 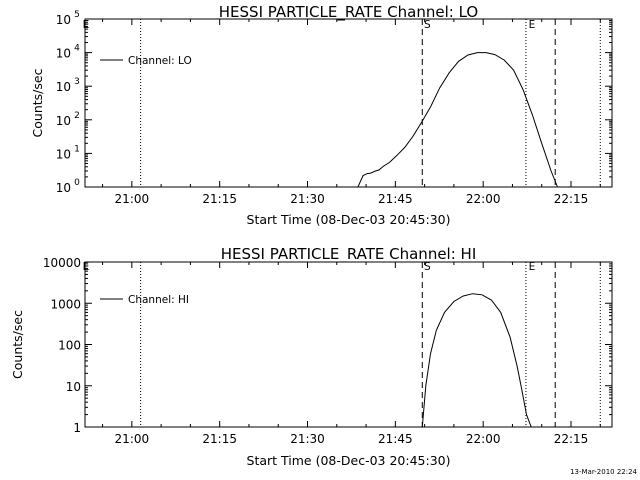 What do you see at coordinates (77, 116) in the screenshot?
I see `y-tick-exponent: 2` at bounding box center [77, 116].